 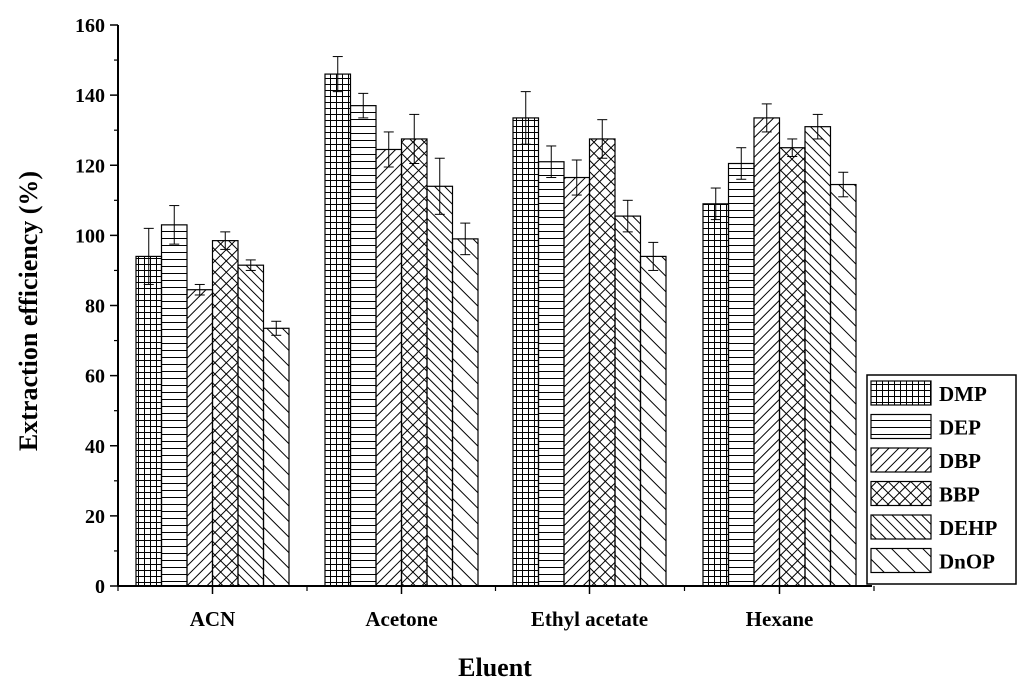 I want to click on legend: DMP DEP DBP BBP DEHP DnOP, so click(x=941, y=479).